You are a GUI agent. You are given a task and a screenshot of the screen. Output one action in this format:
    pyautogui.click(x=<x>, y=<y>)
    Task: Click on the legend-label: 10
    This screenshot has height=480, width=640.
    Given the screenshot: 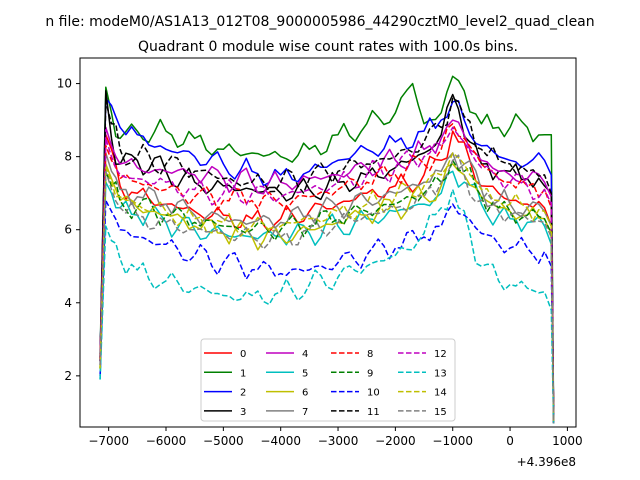 What is the action you would take?
    pyautogui.click(x=373, y=393)
    